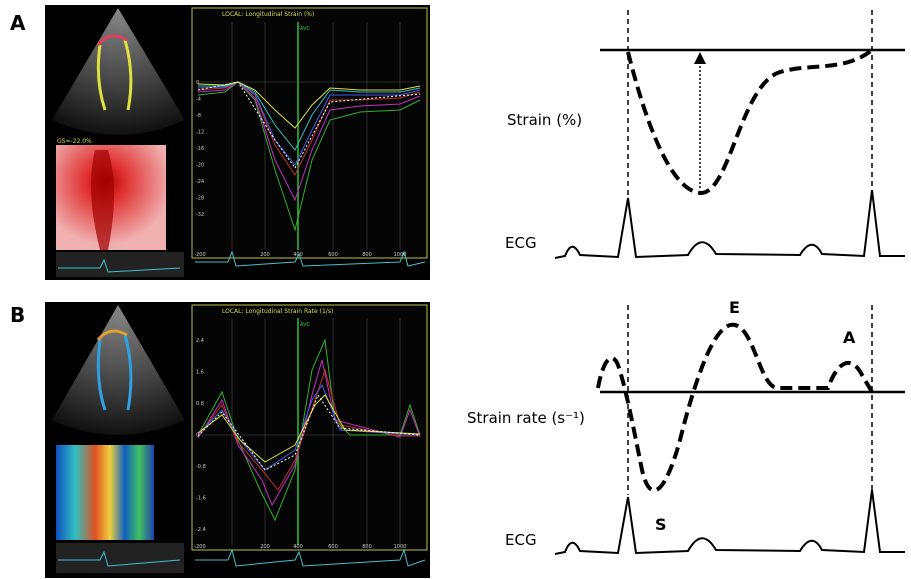  Describe the element at coordinates (198, 100) in the screenshot. I see `tick-label: -4` at that location.